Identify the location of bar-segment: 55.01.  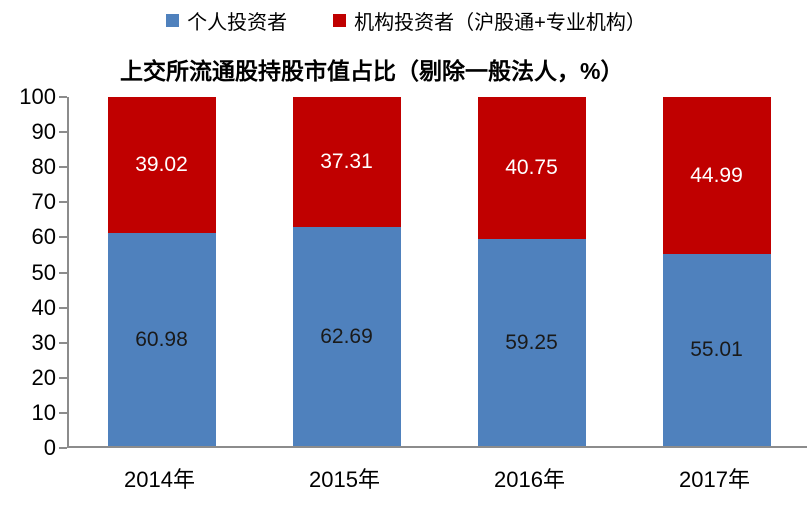
(716, 350).